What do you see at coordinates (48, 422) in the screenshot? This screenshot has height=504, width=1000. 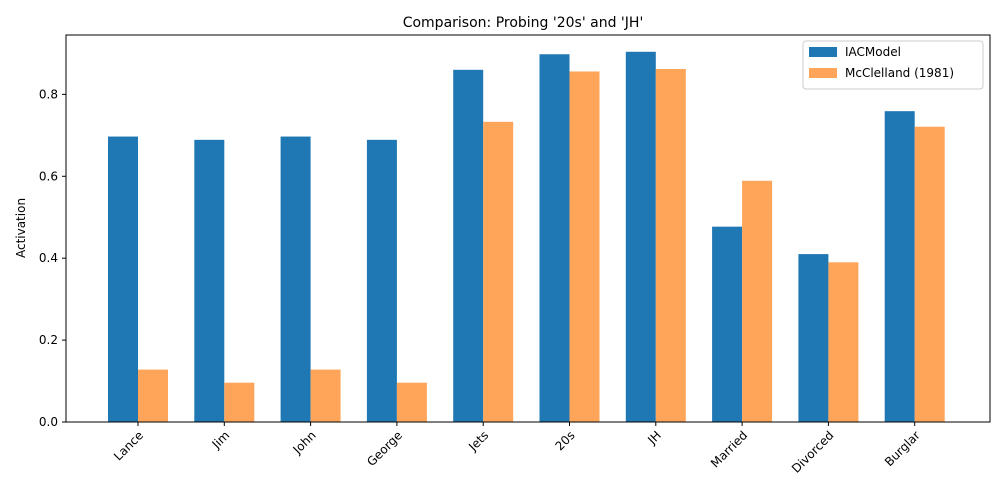 I see `y-tick-label-0: 0.0` at bounding box center [48, 422].